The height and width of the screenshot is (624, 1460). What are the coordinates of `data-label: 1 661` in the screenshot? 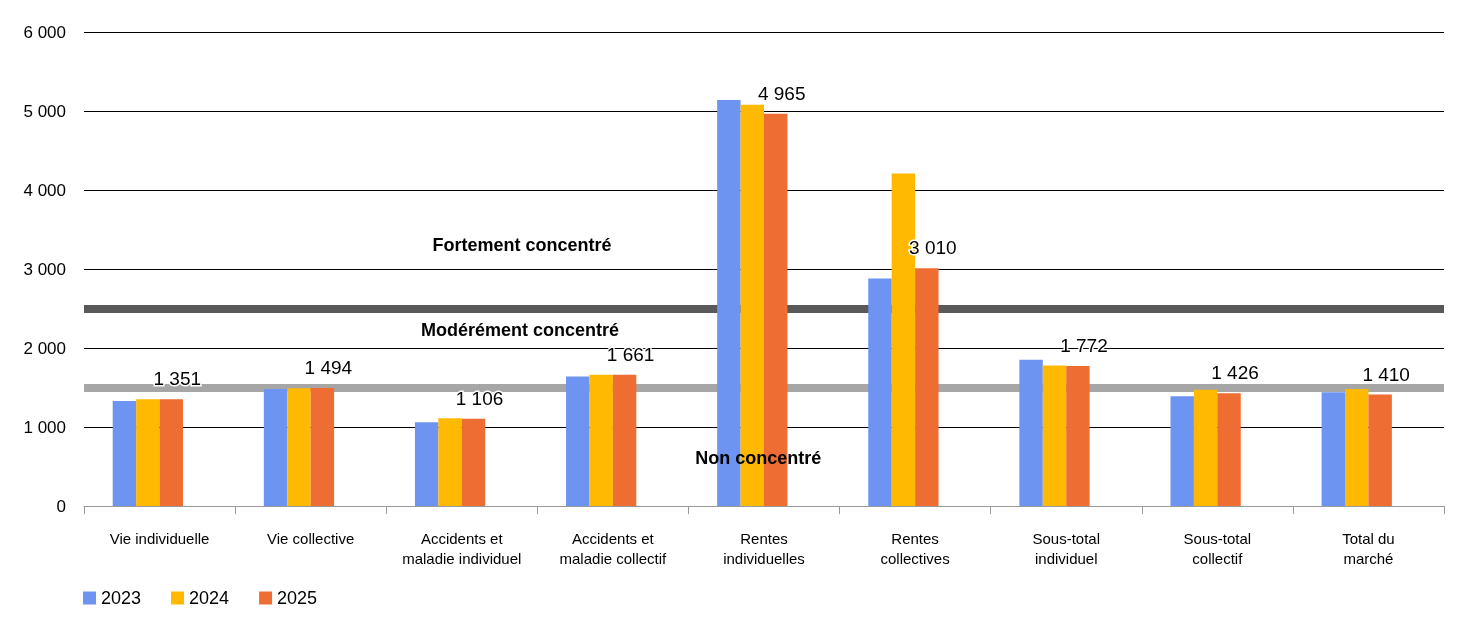 It's located at (630, 354).